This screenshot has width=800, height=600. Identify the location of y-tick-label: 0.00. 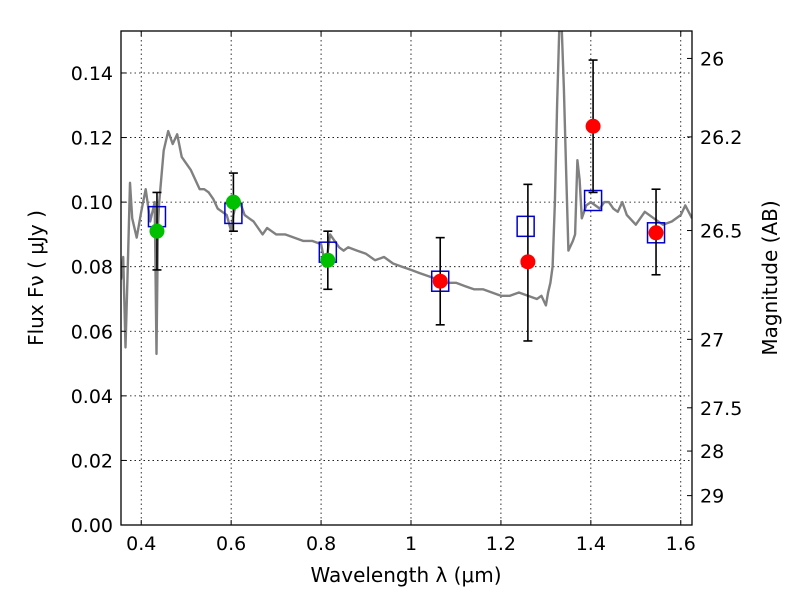
(92, 526).